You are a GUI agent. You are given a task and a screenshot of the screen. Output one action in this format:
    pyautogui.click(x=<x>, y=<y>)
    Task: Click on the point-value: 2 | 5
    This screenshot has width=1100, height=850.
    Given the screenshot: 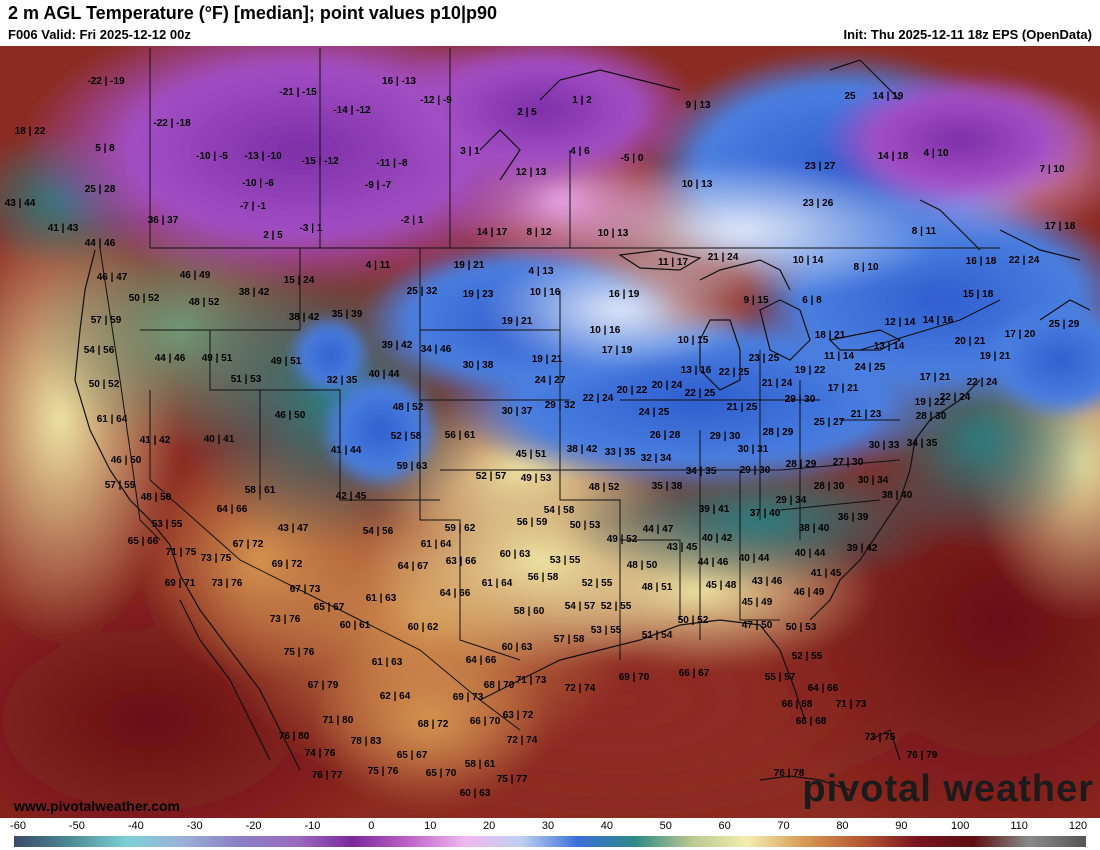 What is the action you would take?
    pyautogui.click(x=273, y=235)
    